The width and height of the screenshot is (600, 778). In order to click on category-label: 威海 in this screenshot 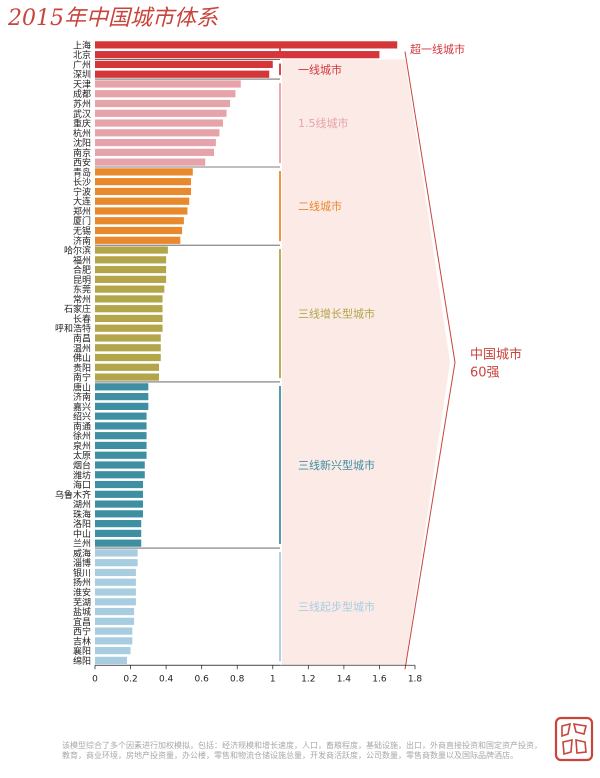, I will do `click(82, 553)`.